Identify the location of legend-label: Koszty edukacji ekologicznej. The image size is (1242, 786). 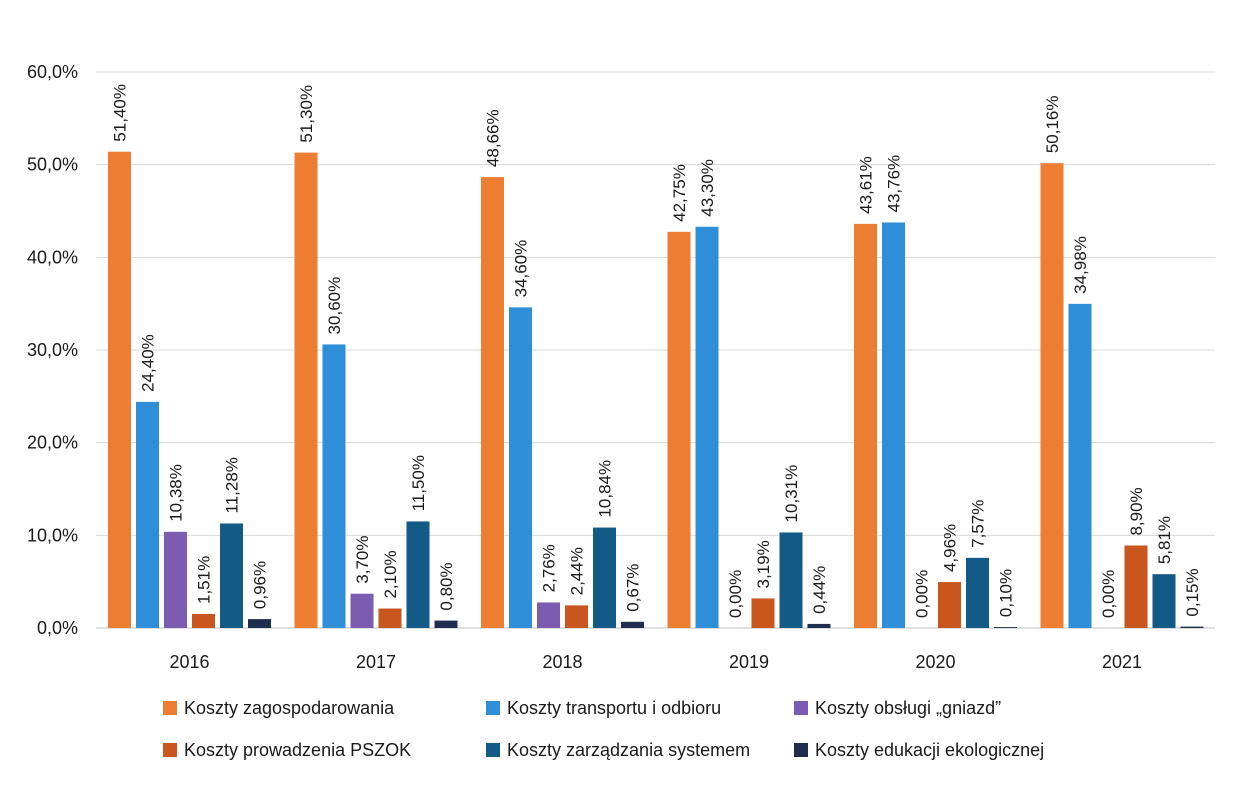
(929, 750).